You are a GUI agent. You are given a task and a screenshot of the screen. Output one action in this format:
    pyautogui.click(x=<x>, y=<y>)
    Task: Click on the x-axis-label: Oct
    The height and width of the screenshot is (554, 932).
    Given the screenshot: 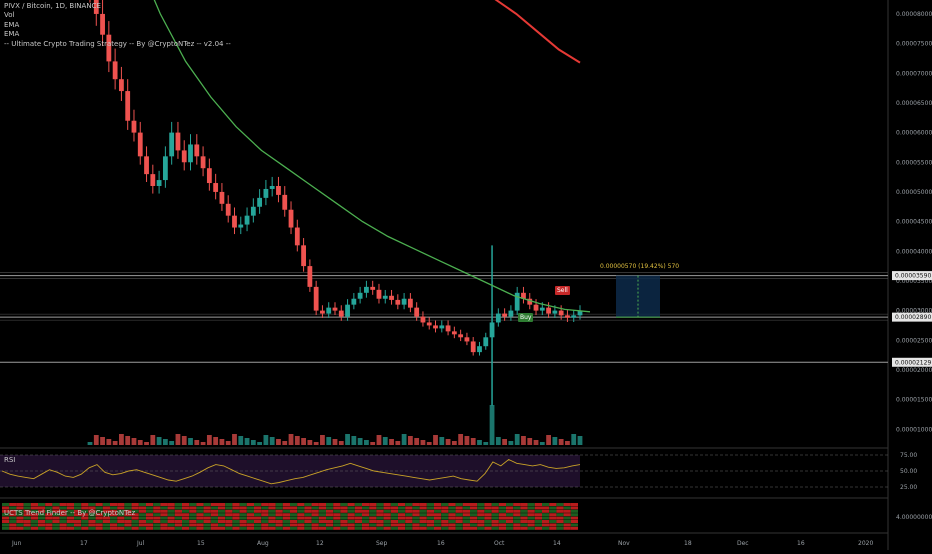 What is the action you would take?
    pyautogui.click(x=499, y=543)
    